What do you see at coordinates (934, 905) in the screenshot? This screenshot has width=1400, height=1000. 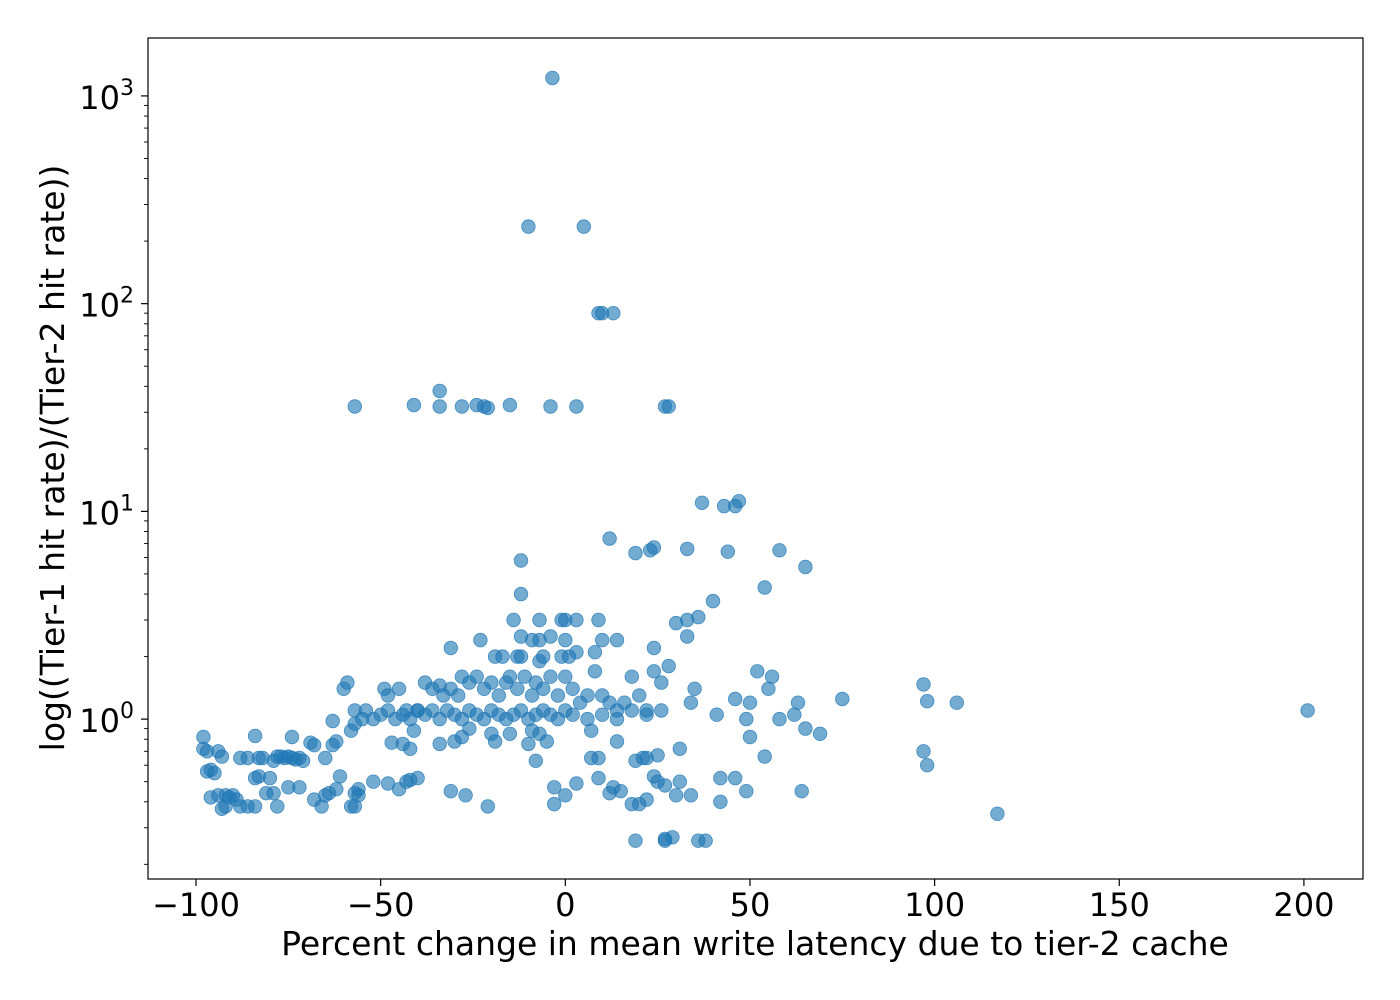 I see `x-tick-label: 100` at bounding box center [934, 905].